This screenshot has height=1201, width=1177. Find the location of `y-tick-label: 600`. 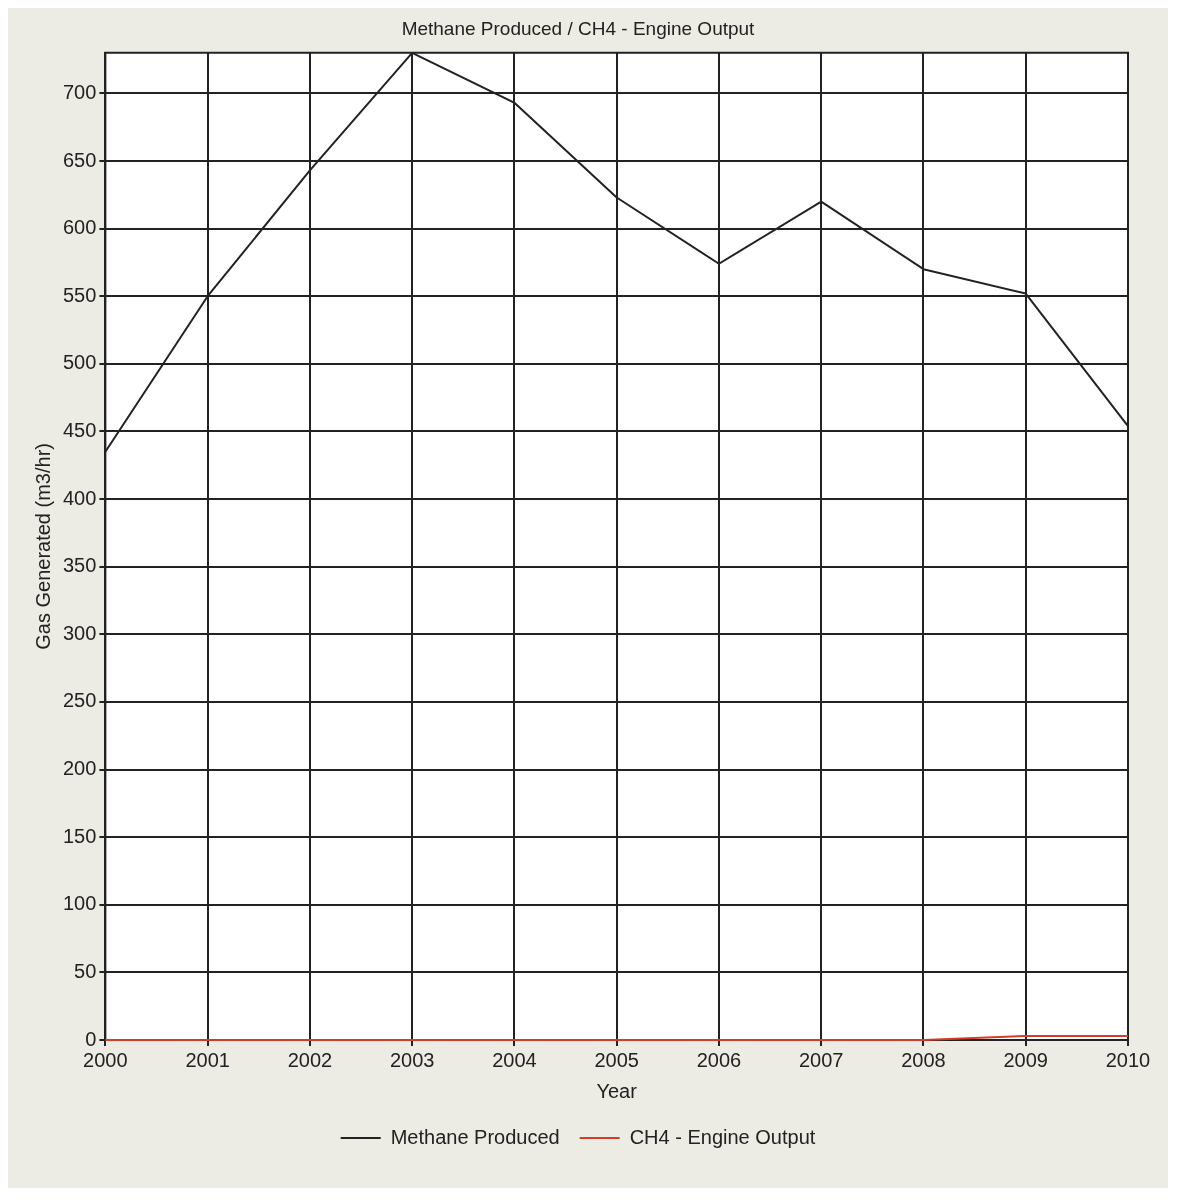

y-tick-label: 600 is located at coordinates (79, 227).